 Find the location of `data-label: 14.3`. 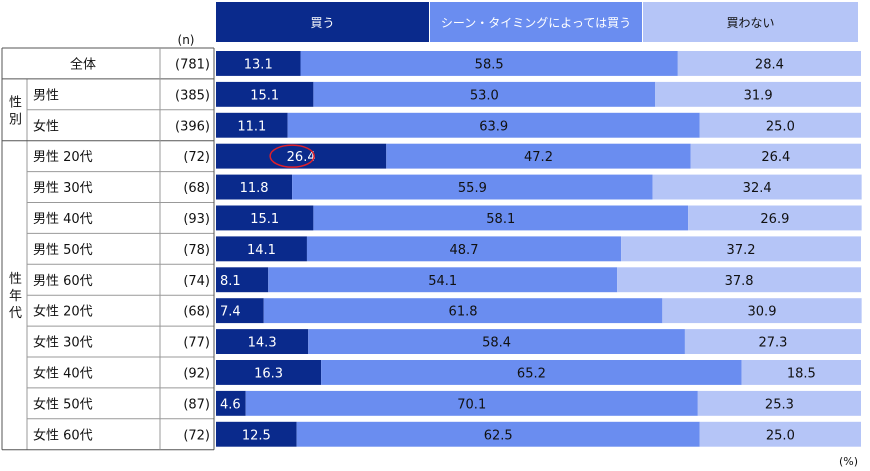

data-label: 14.3 is located at coordinates (262, 343).